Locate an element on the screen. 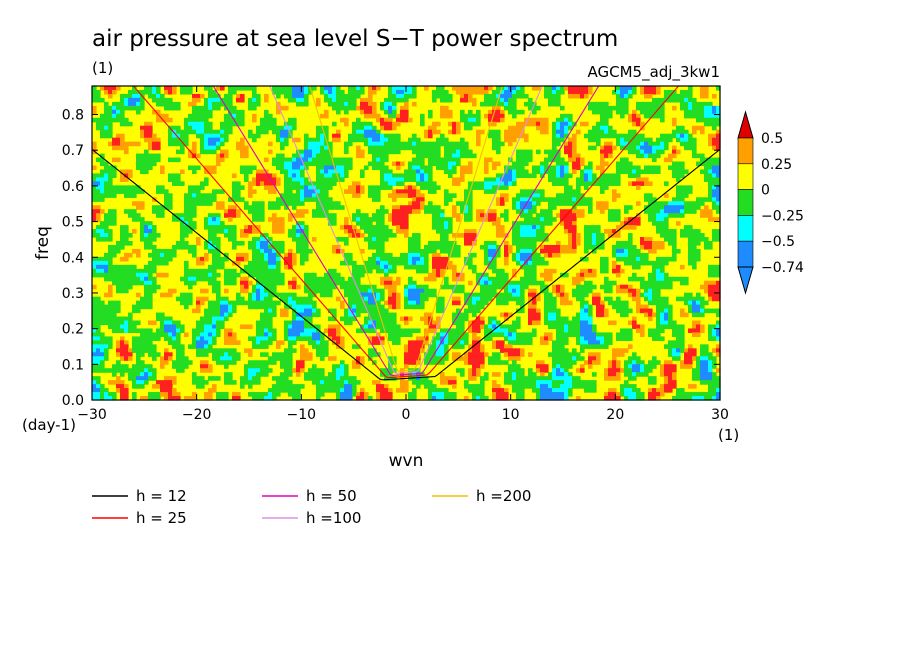  dispersion-curve-h200 is located at coordinates (406, 229).